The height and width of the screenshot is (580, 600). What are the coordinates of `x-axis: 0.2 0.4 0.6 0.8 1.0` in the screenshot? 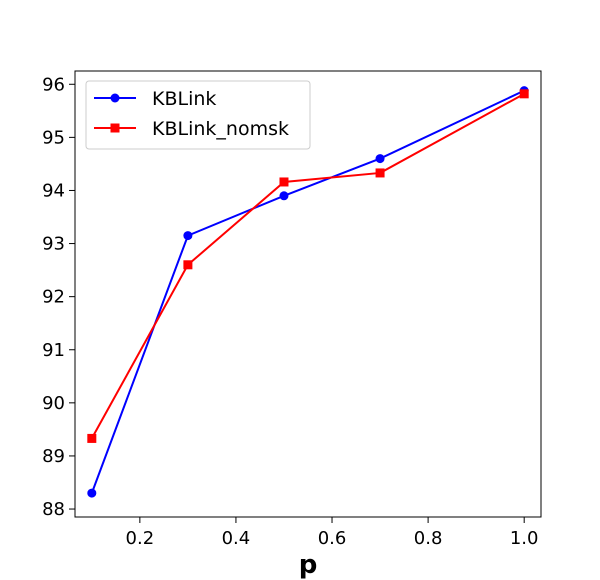 It's located at (332, 533).